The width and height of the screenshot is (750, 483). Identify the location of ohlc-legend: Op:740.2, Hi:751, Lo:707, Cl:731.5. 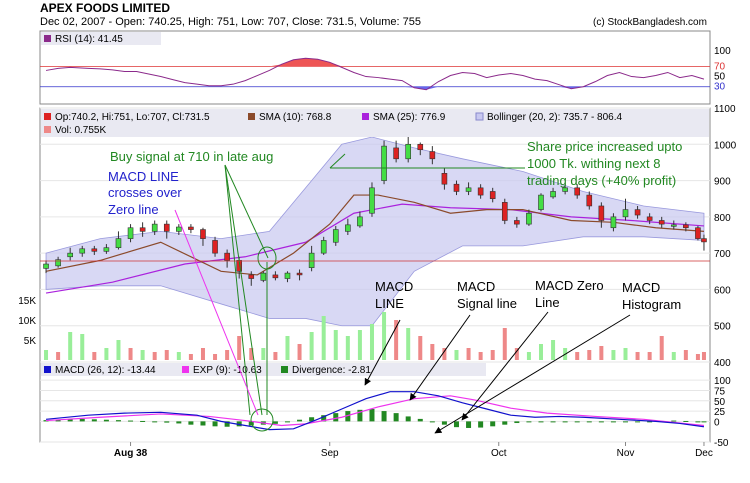
(132, 117).